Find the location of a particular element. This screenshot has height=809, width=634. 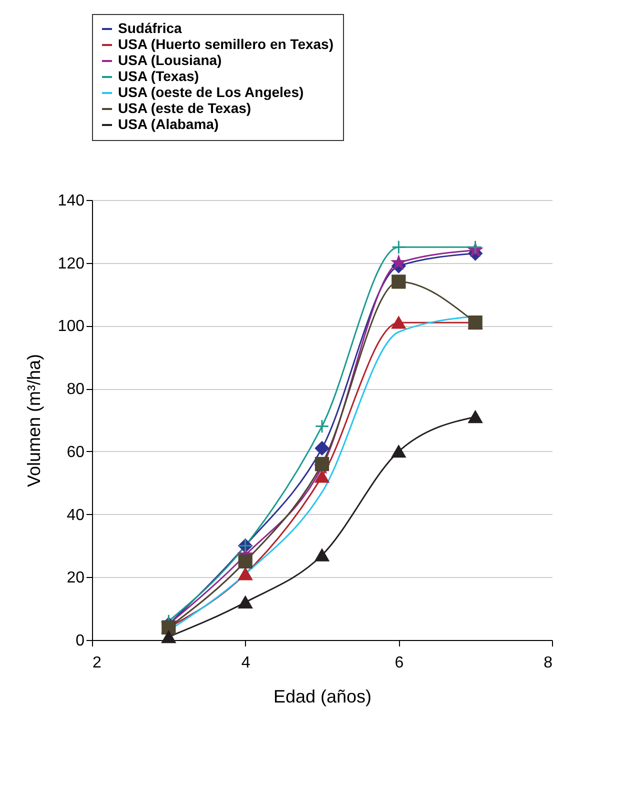

y-tick-label: 120 is located at coordinates (71, 263).